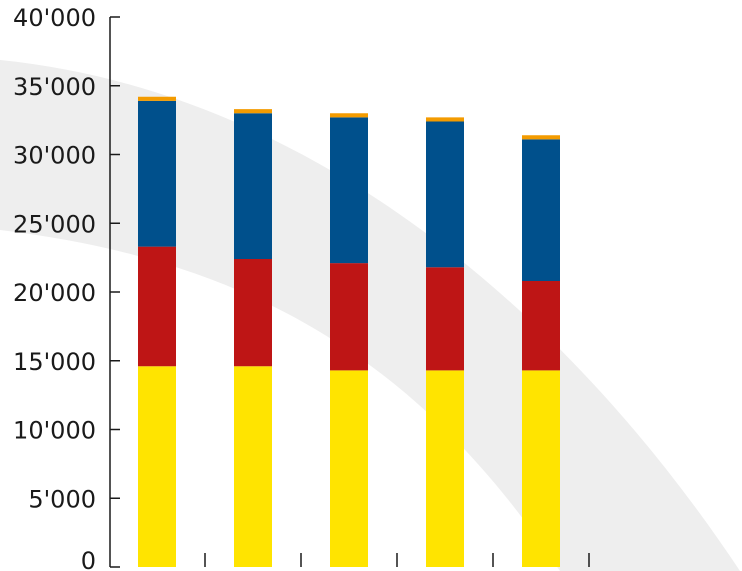 Image resolution: width=742 pixels, height=571 pixels. I want to click on y-tick-label: 15'000, so click(54, 362).